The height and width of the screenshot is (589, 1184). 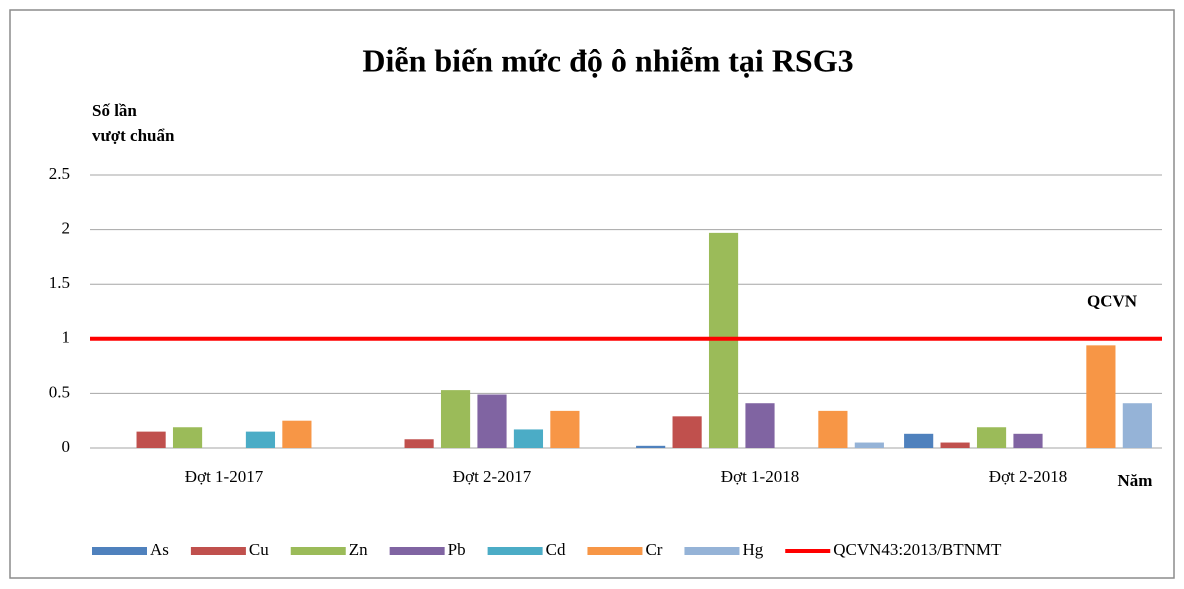 I want to click on reference-annotation: QCVN, so click(x=1112, y=301).